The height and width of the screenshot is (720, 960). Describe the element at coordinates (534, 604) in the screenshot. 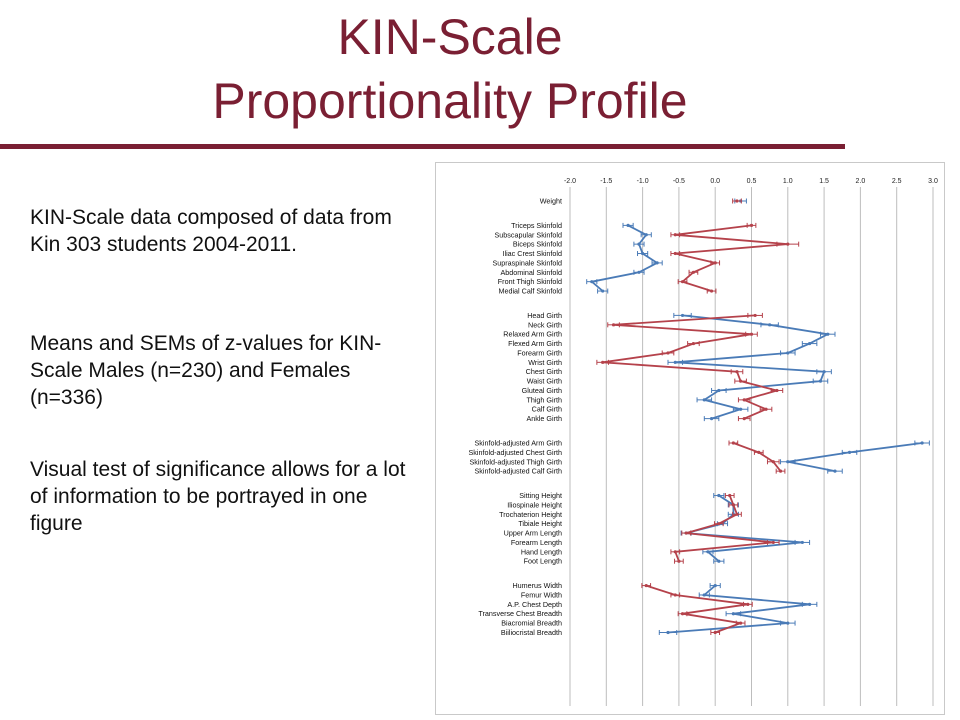

I see `category-label: A.P. Chest Depth` at that location.